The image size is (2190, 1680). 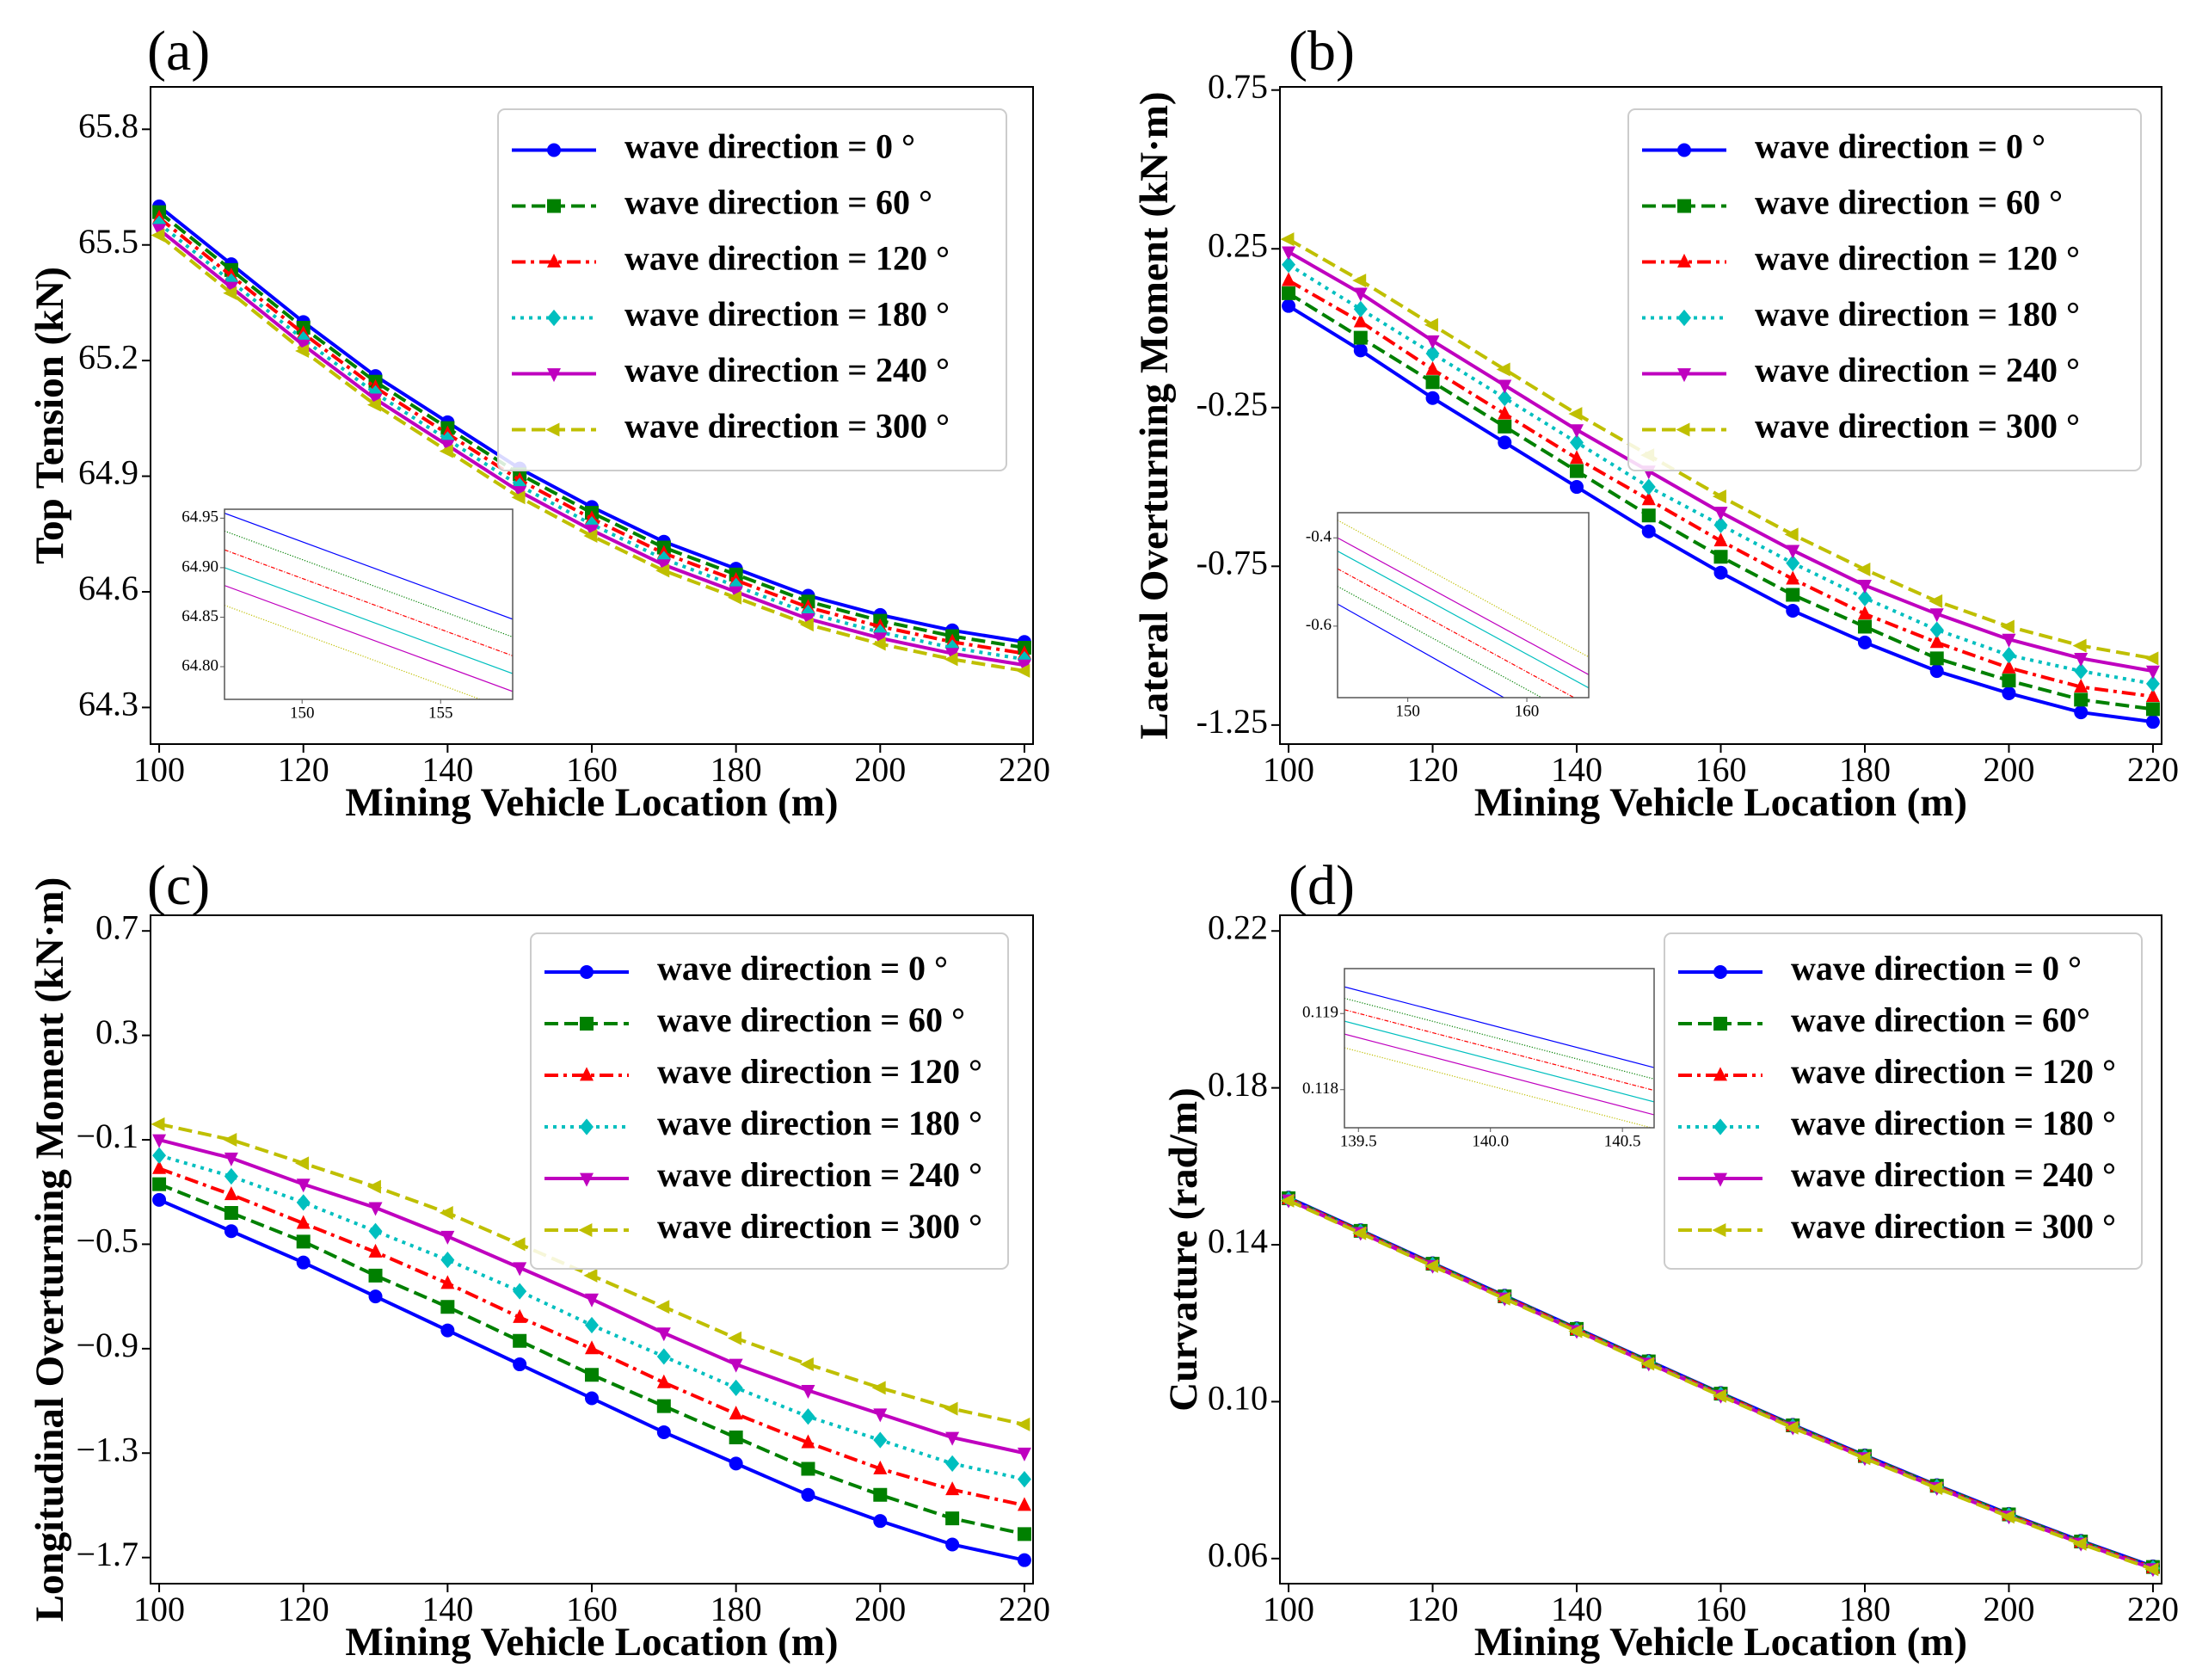 I want to click on y-tick-label: 65.2, so click(x=108, y=357).